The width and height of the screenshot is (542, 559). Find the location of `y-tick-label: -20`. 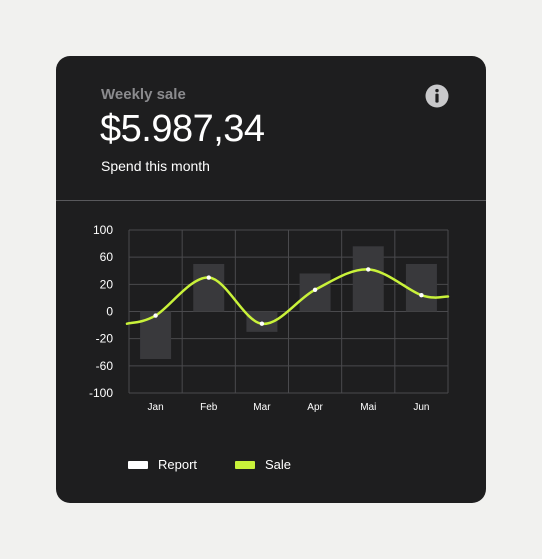

y-tick-label: -20 is located at coordinates (105, 339).